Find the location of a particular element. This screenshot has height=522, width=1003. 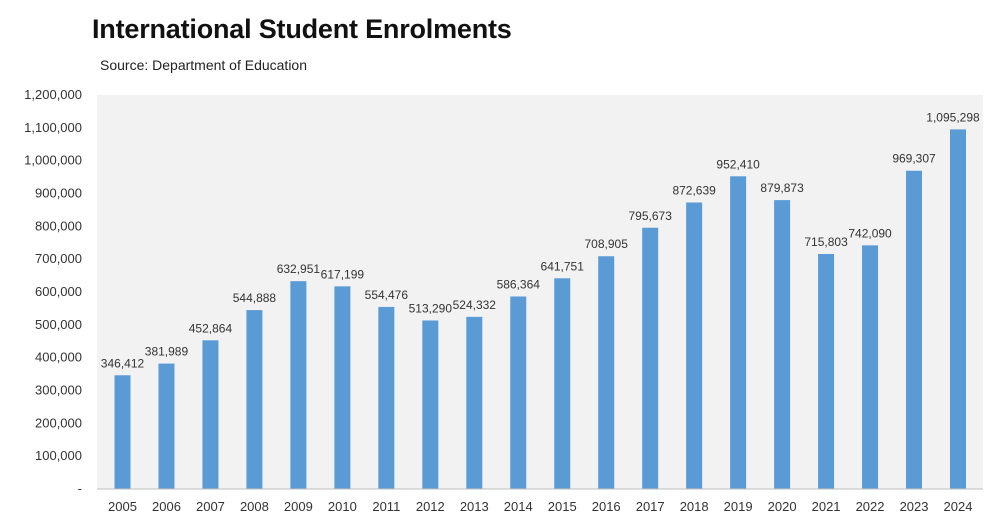

x-tick-label: 2020 is located at coordinates (782, 506).